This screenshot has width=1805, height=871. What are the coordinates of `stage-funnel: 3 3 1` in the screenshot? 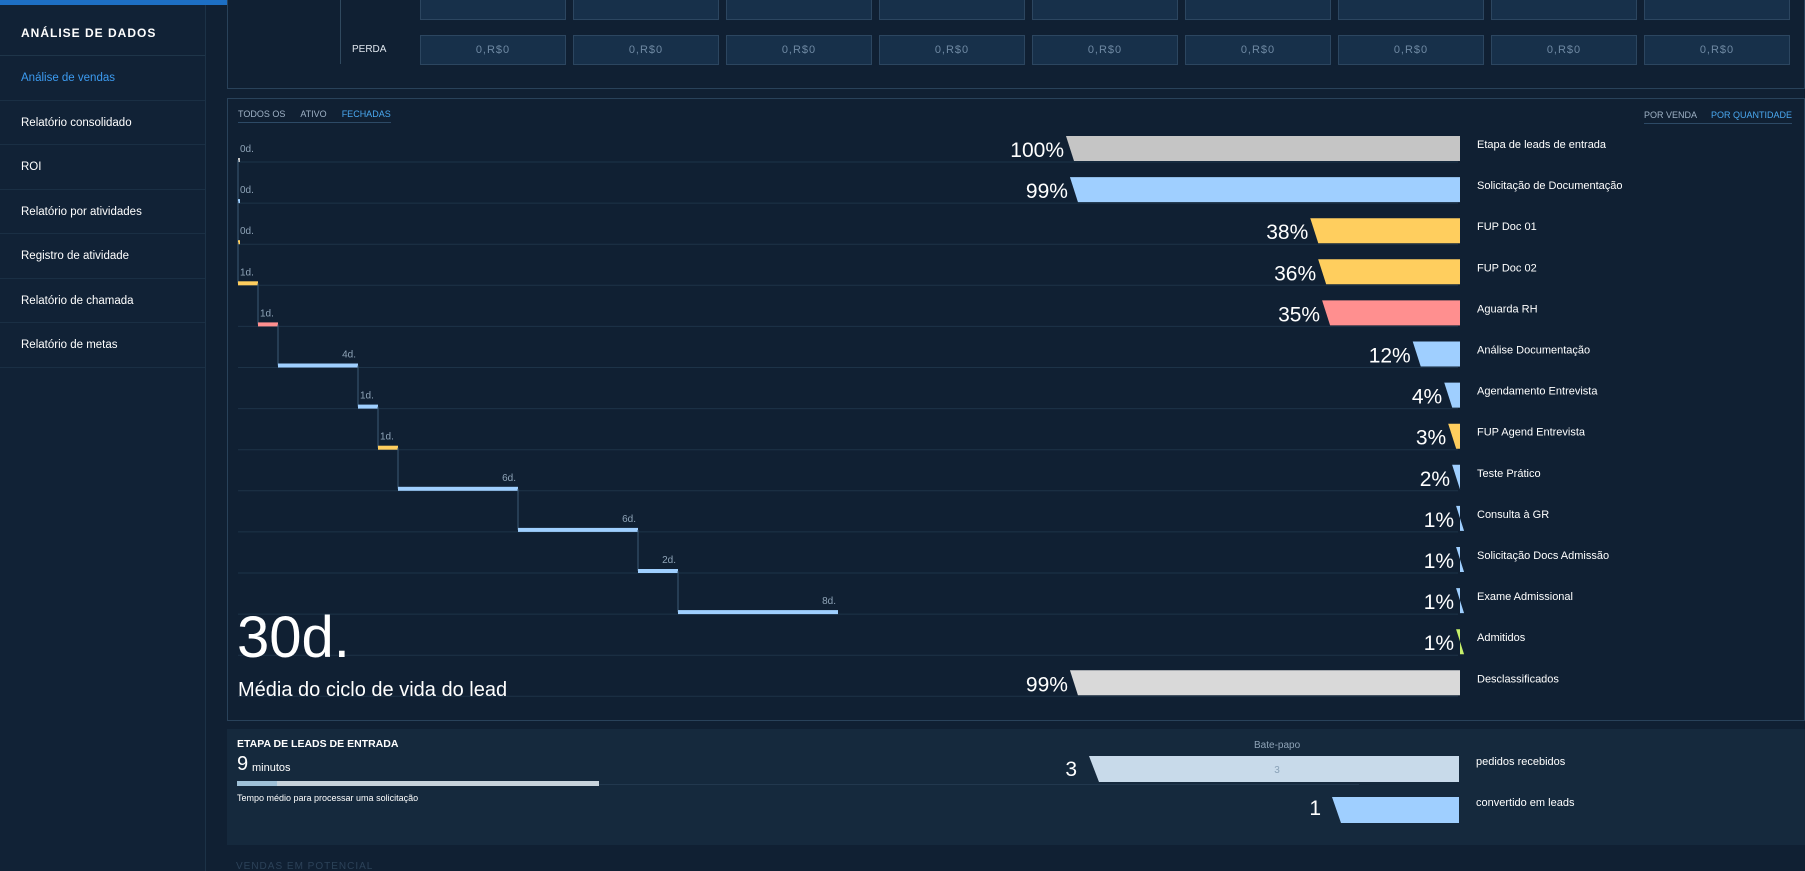 It's located at (1262, 789).